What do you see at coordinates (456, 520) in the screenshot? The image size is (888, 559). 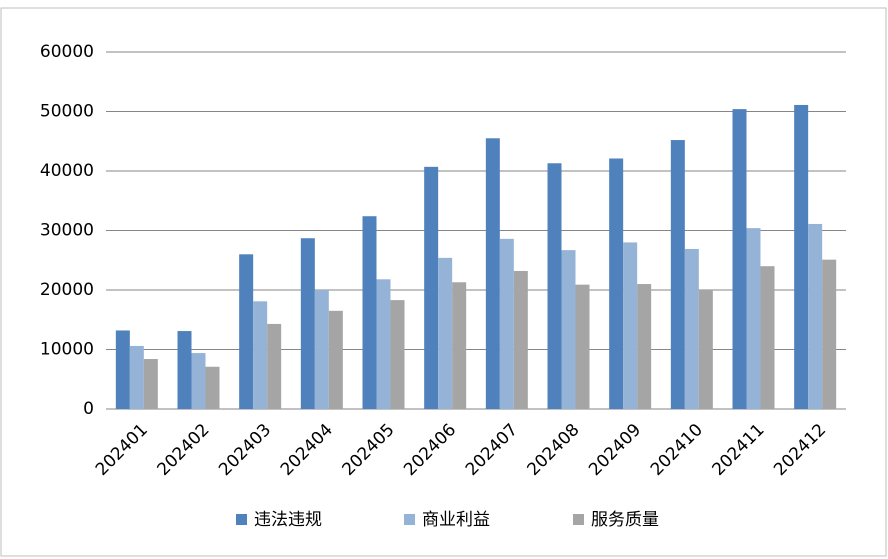 I see `legend-label: 商业利益` at bounding box center [456, 520].